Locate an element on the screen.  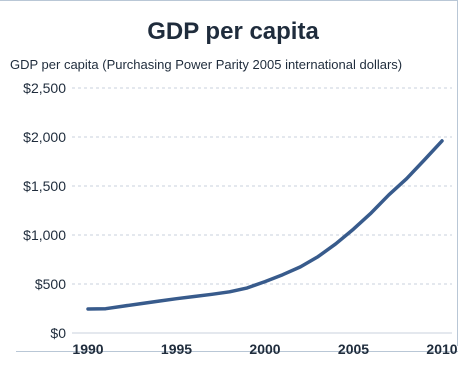
x-axis-ticks: 1990 1995 2000 2005 2010 is located at coordinates (264, 349).